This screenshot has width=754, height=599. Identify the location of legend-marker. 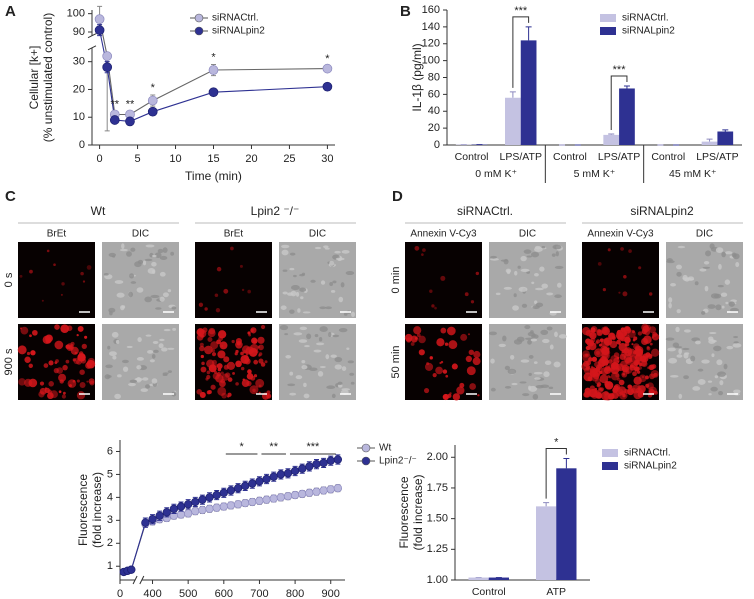
(199, 18).